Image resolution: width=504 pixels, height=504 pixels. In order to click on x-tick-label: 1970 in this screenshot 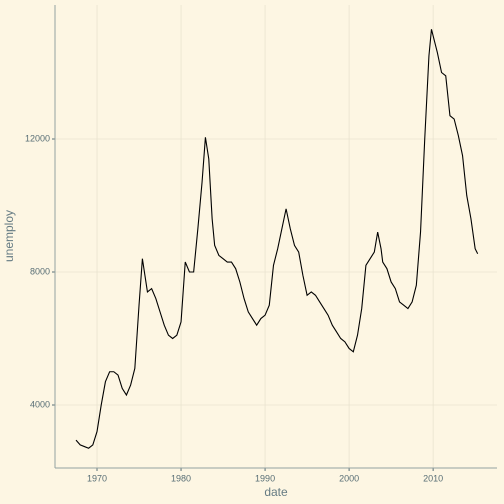, I will do `click(97, 478)`.